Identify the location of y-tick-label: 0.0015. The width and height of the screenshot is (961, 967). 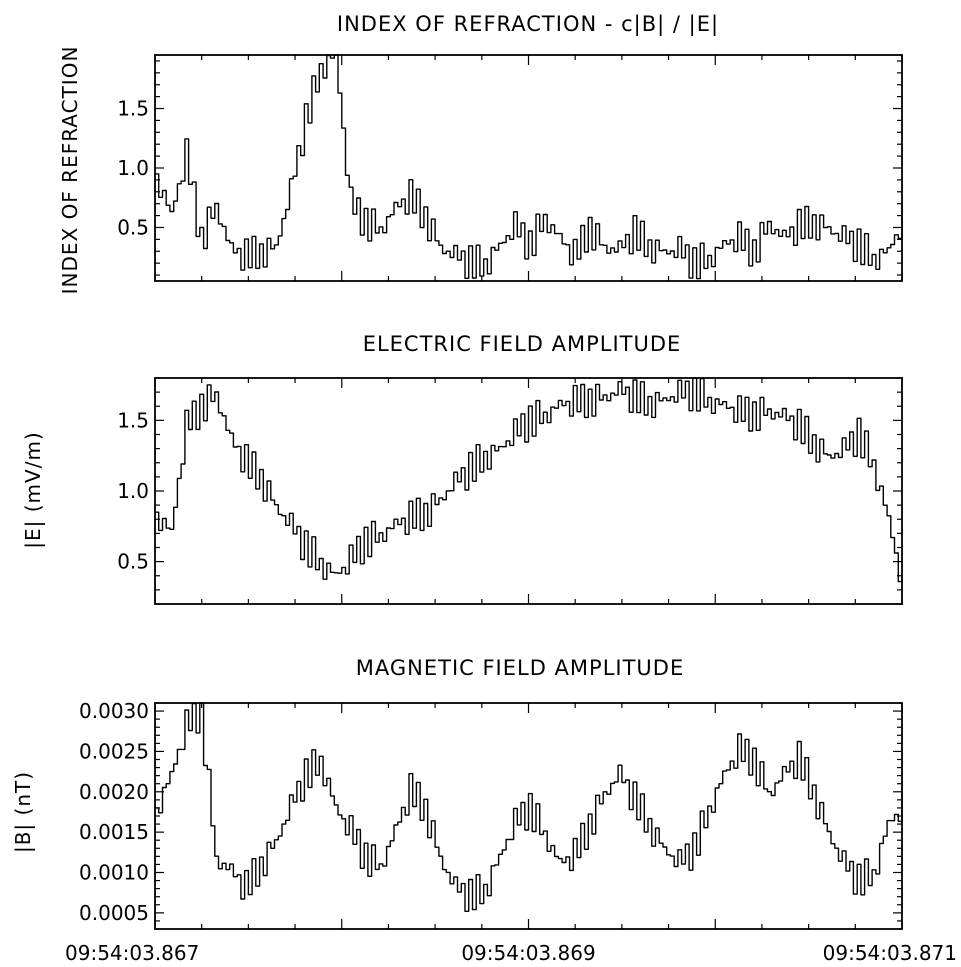
(114, 832).